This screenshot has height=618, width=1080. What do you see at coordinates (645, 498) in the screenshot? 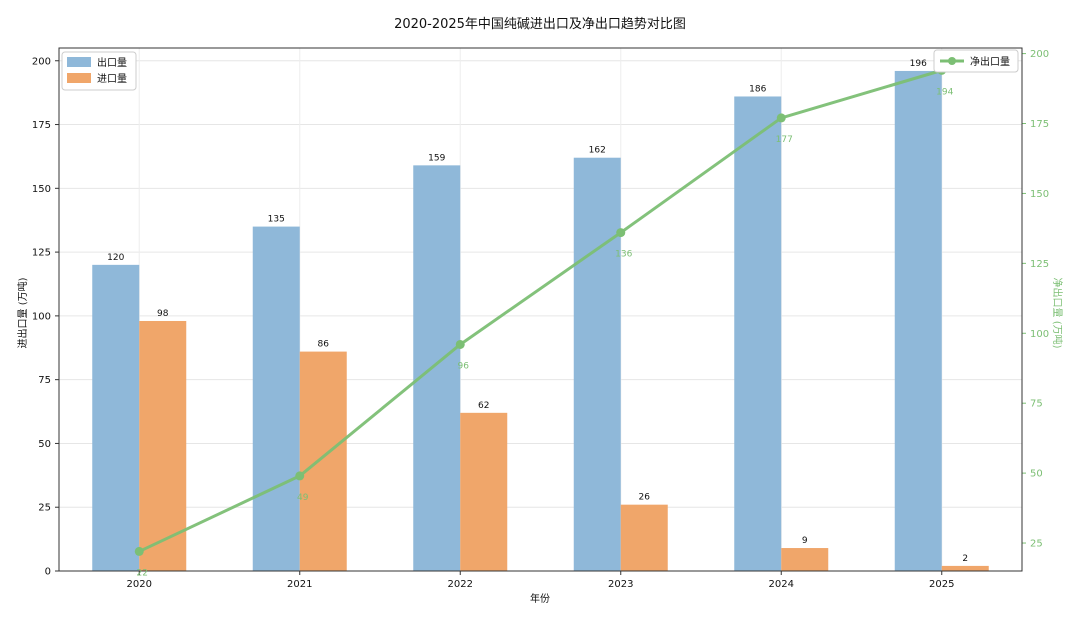
I see `bar-label-import: 26` at bounding box center [645, 498].